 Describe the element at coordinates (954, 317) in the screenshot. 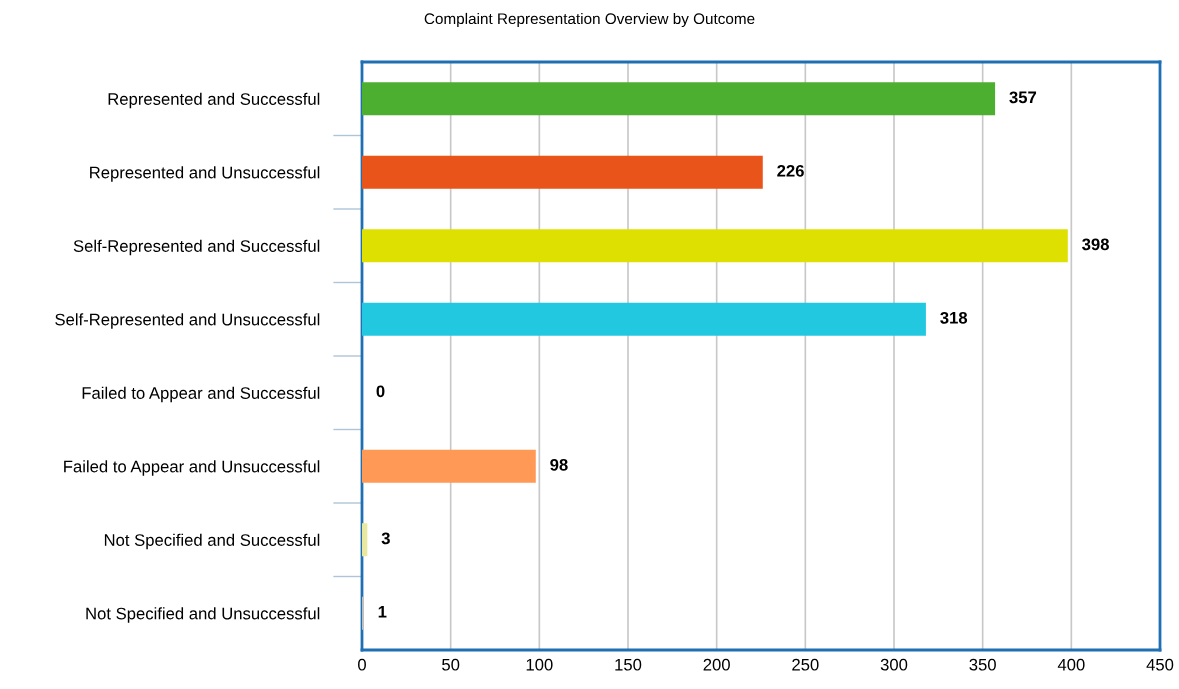

I see `data-label: 318` at that location.